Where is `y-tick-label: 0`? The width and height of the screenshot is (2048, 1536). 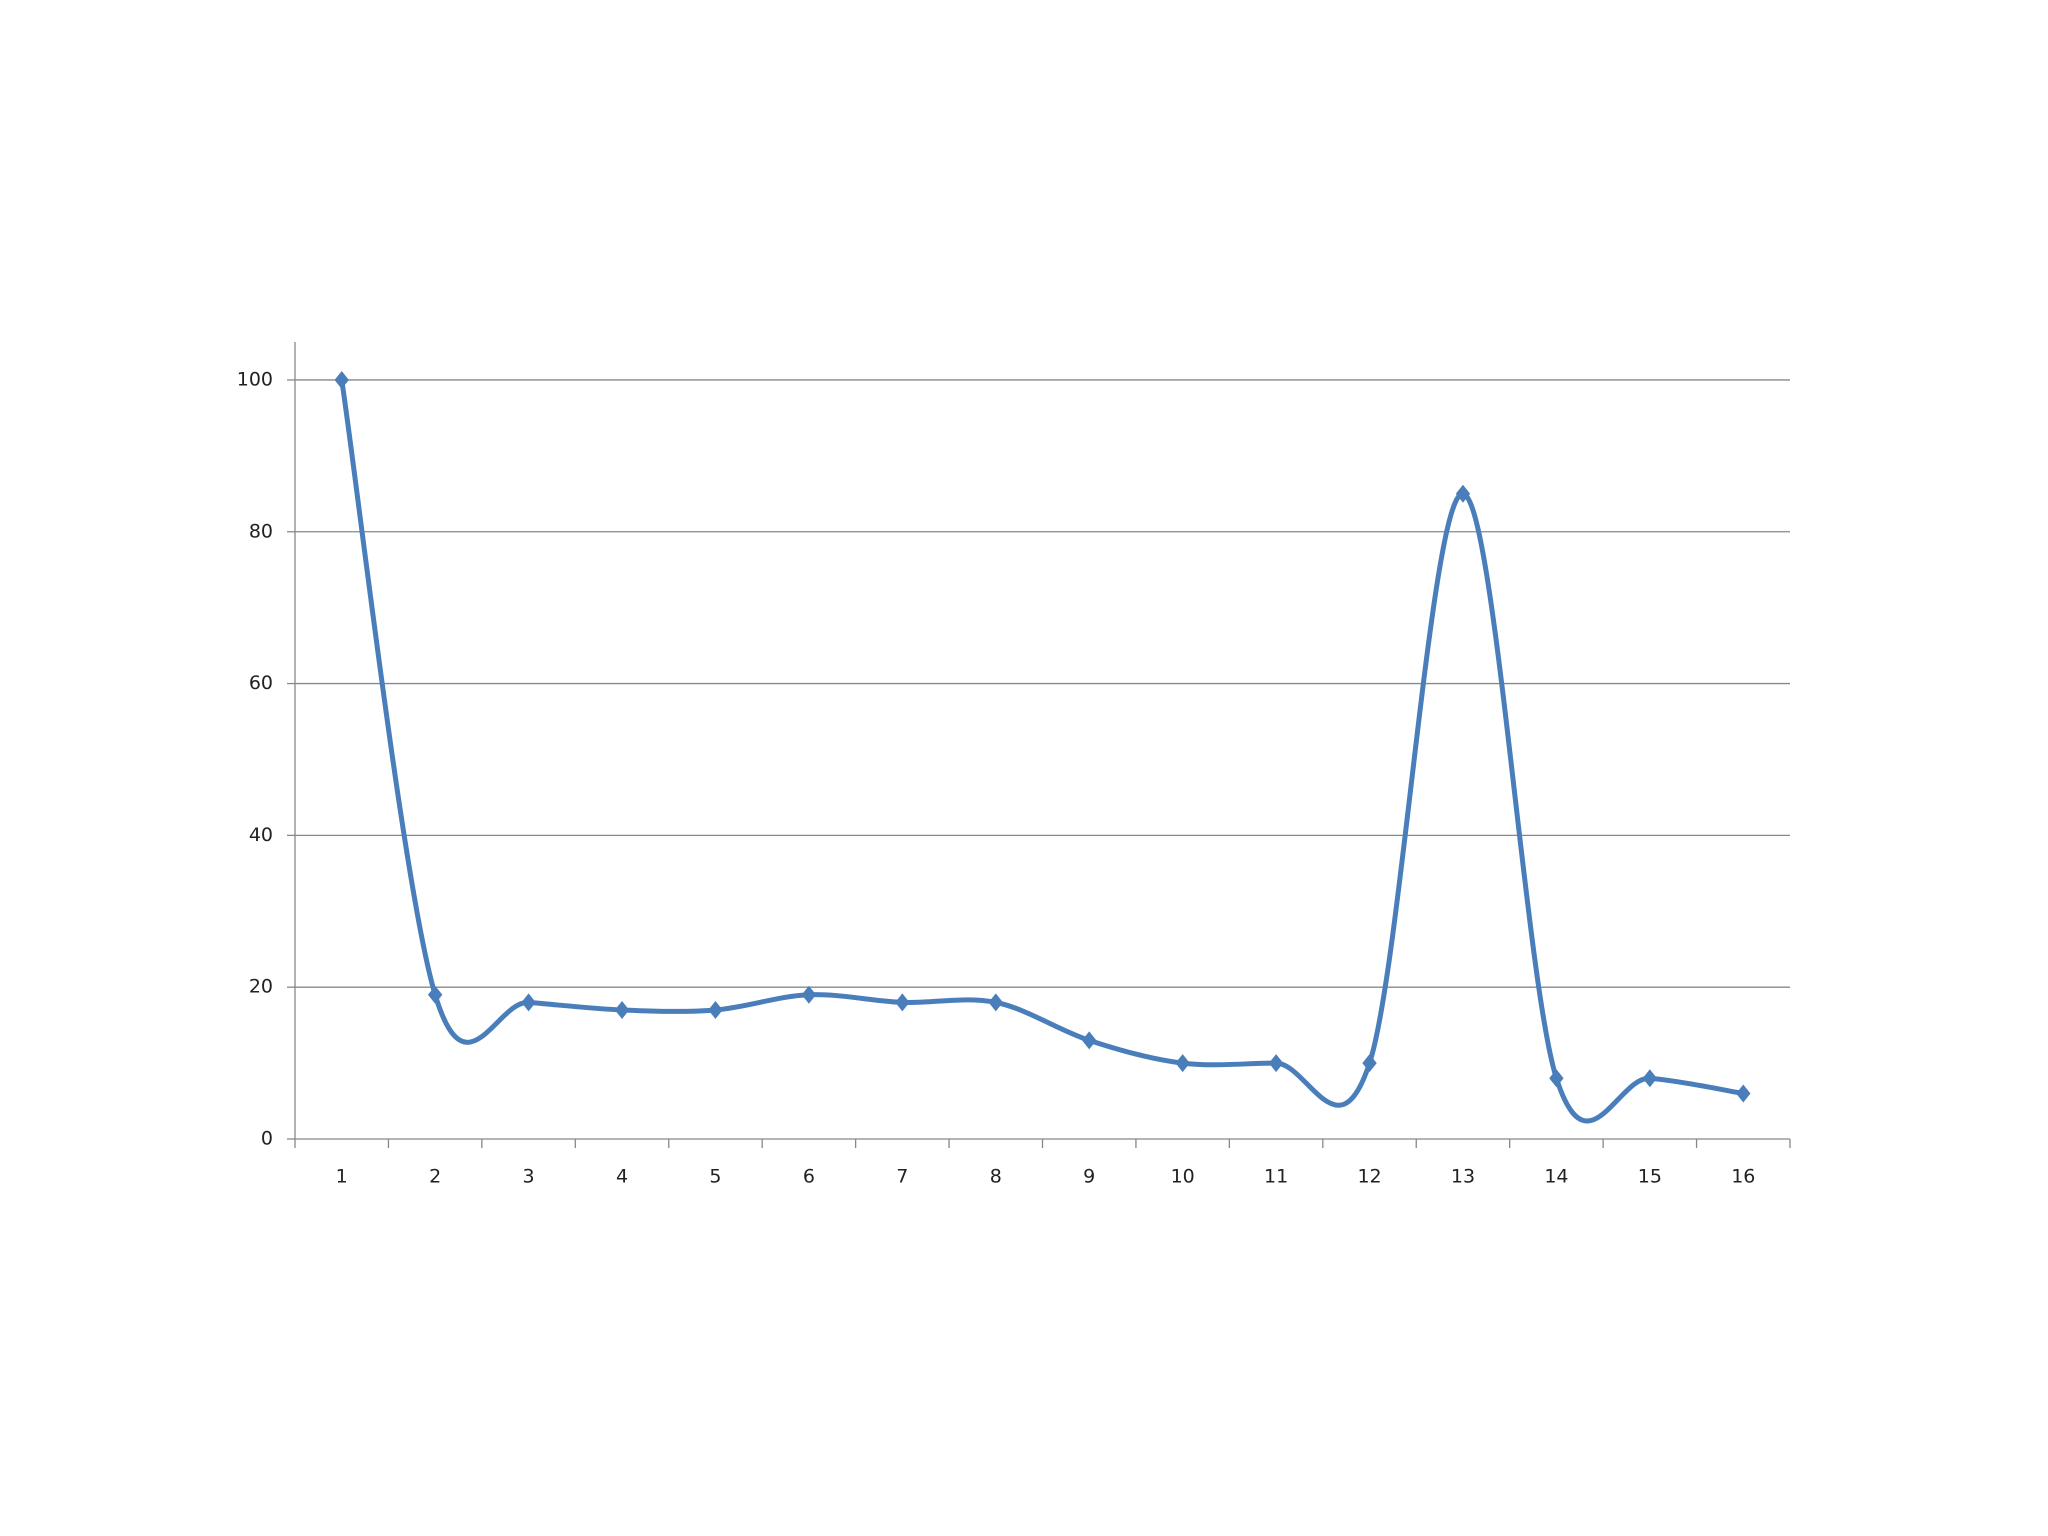 y-tick-label: 0 is located at coordinates (267, 1139).